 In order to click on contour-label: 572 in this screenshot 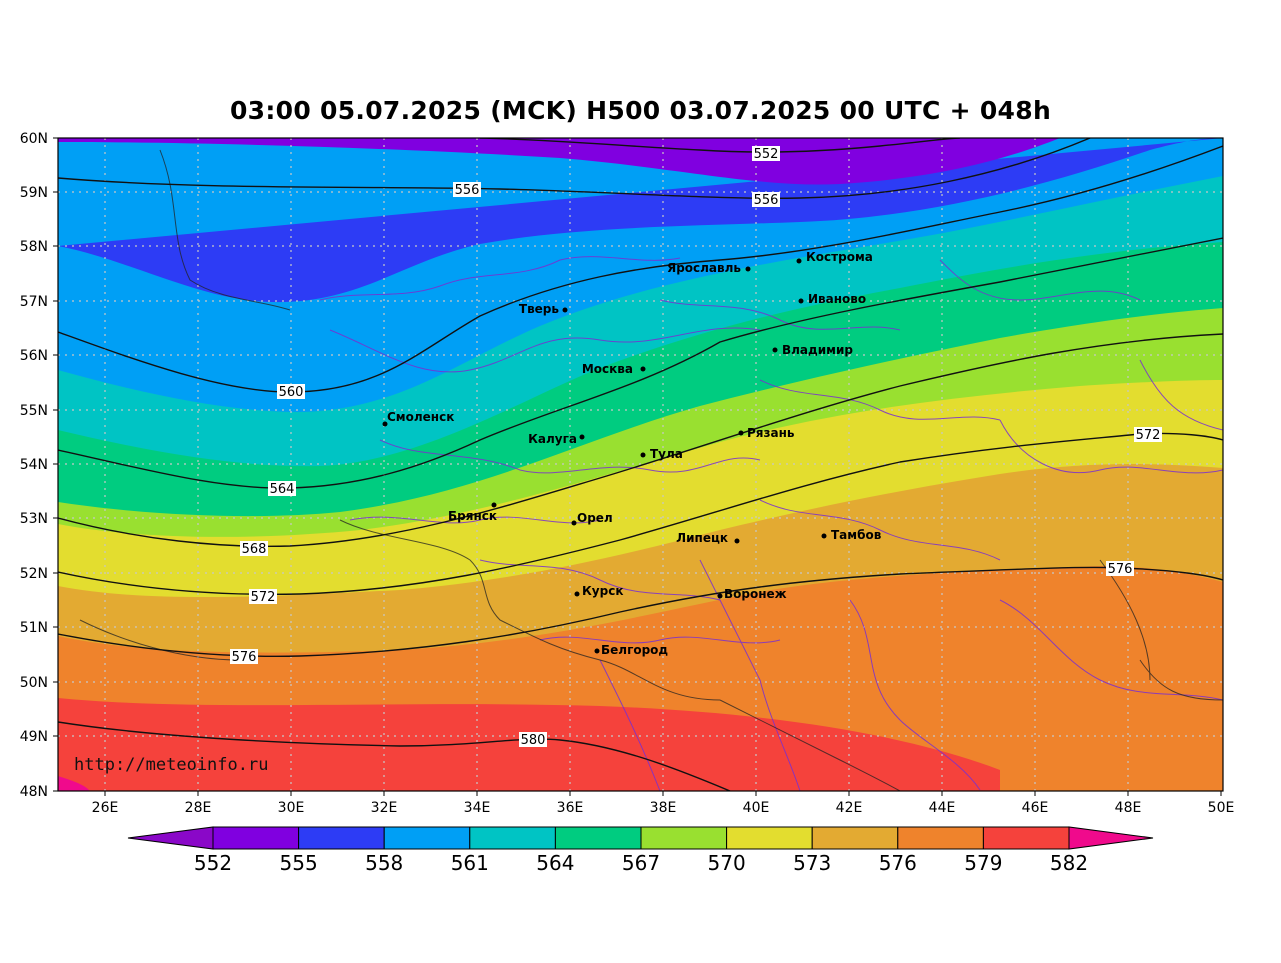, I will do `click(1148, 435)`.